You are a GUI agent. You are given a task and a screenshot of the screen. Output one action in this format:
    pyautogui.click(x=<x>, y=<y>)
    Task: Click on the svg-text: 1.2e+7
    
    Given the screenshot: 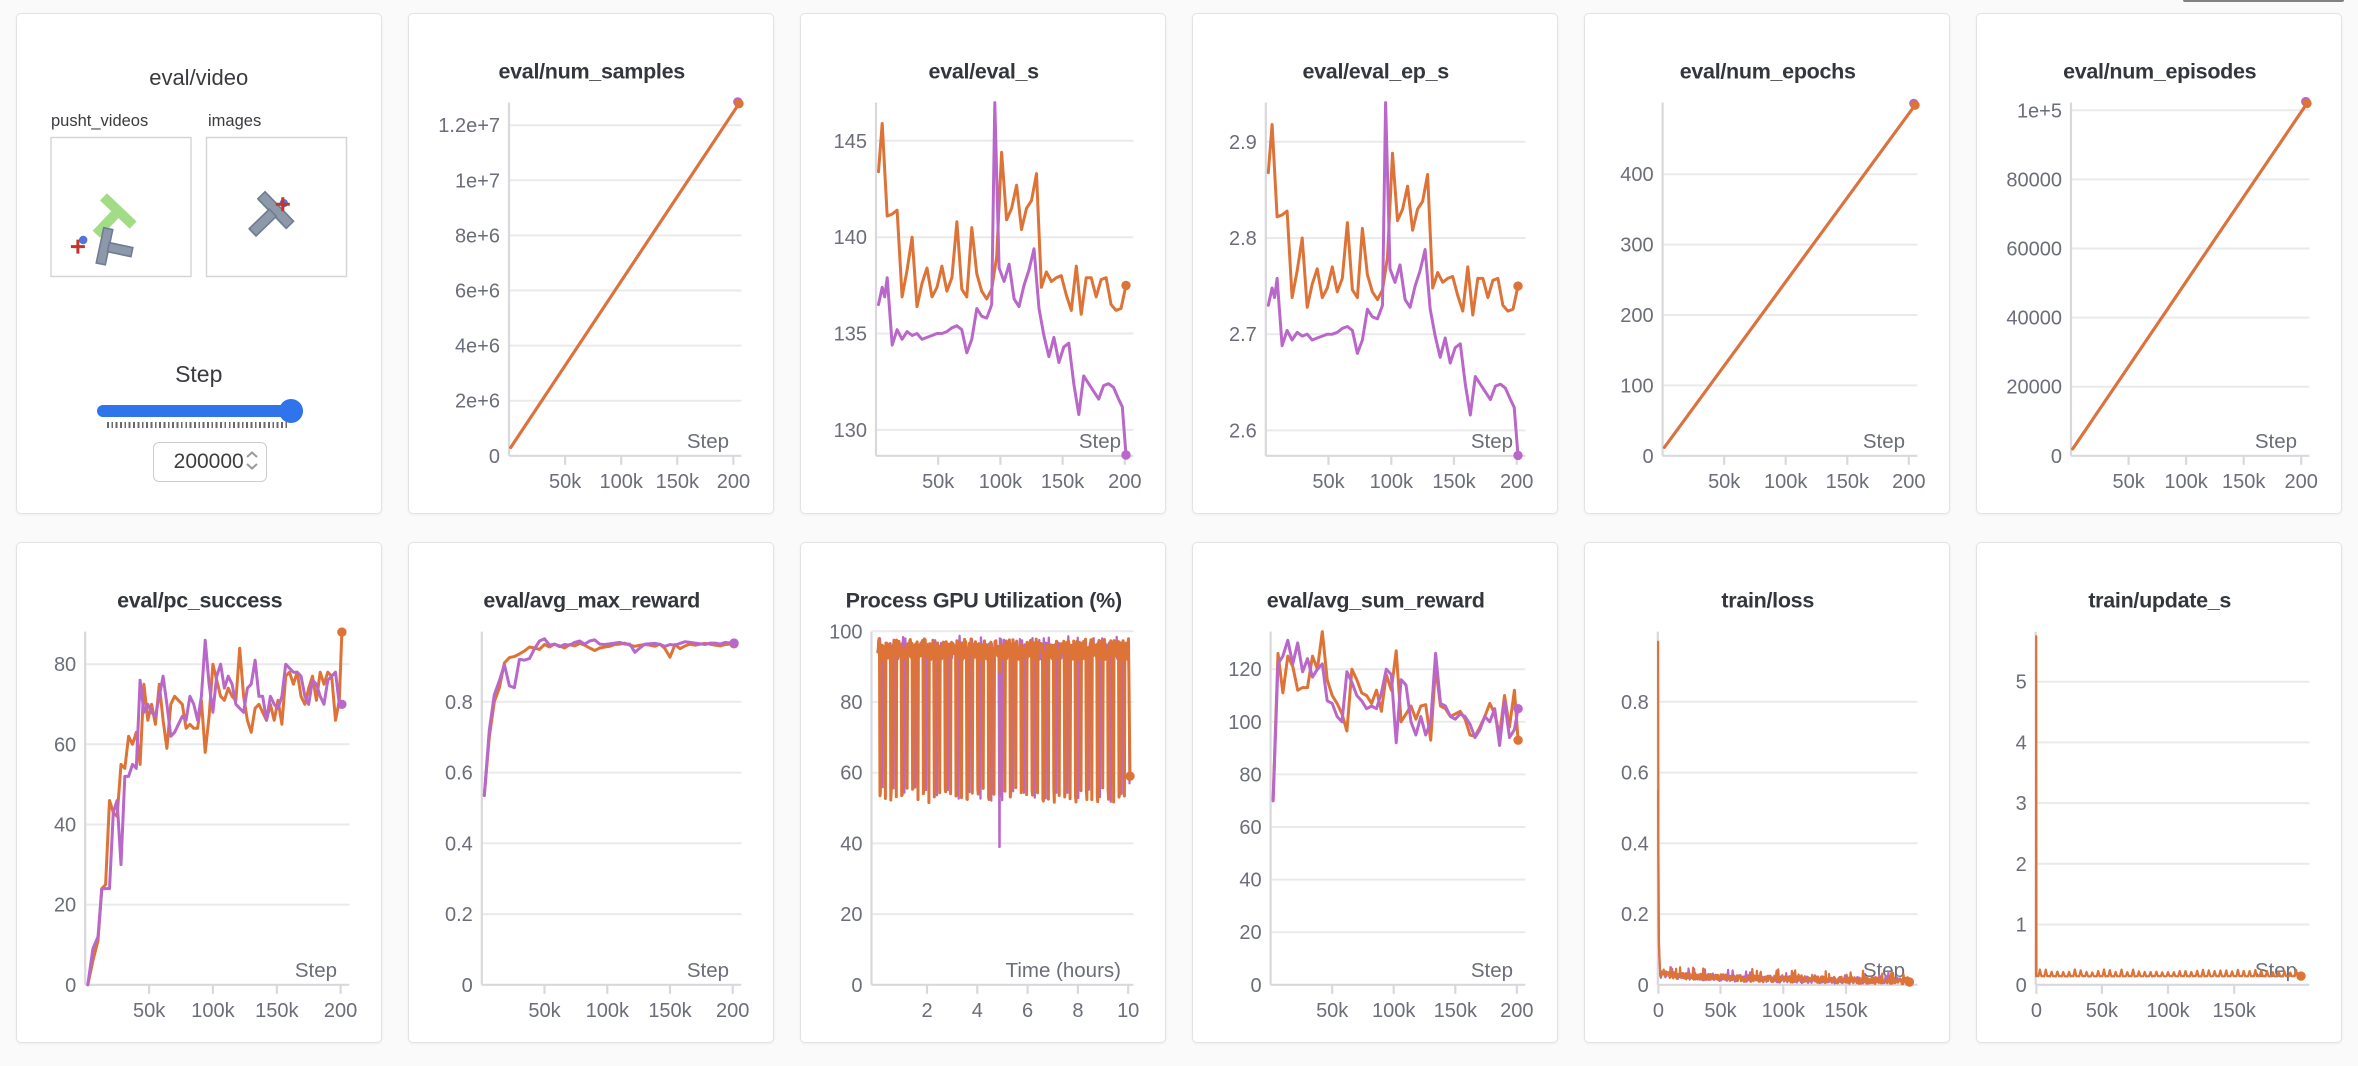 What is the action you would take?
    pyautogui.click(x=469, y=126)
    